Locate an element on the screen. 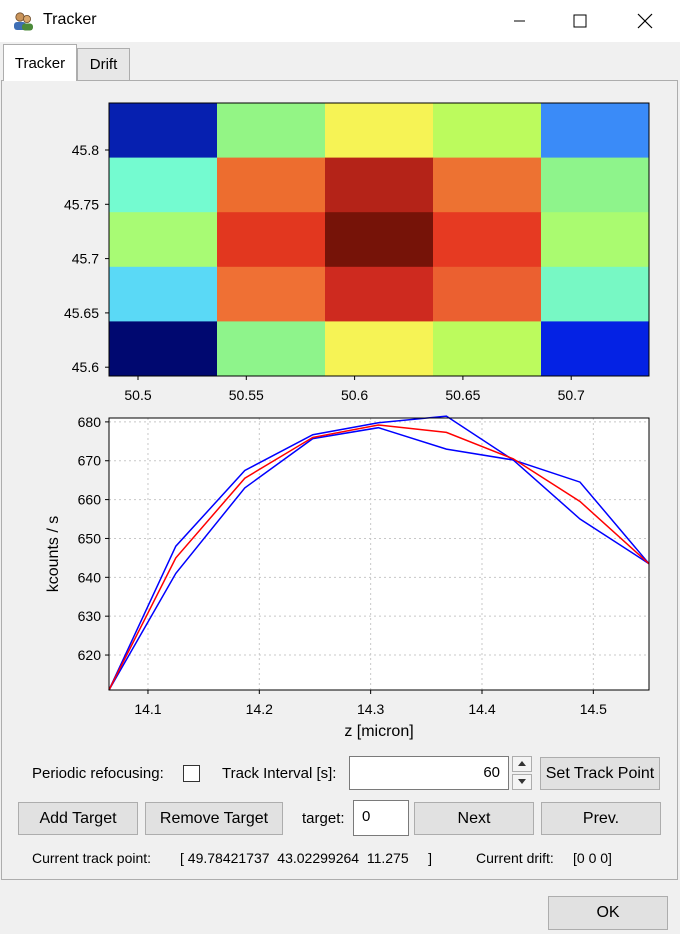 Image resolution: width=680 pixels, height=934 pixels. x-tick-label: 14.3 is located at coordinates (370, 709).